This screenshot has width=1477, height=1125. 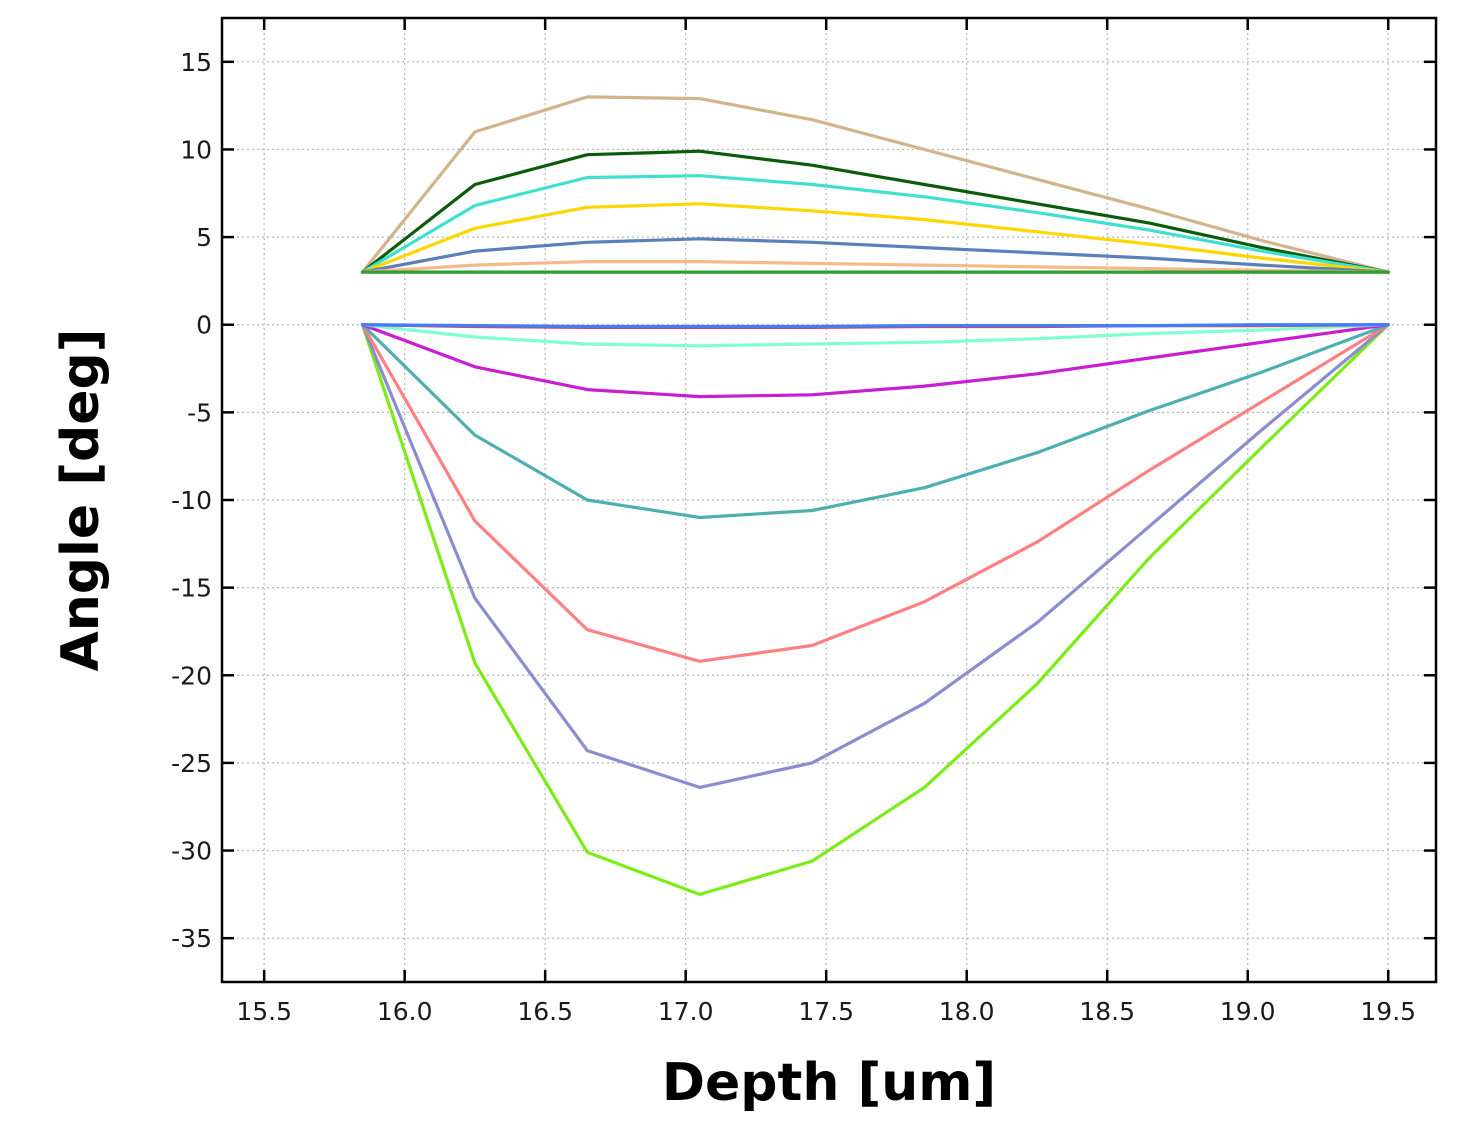 I want to click on series-line-upper-gold, so click(x=875, y=238).